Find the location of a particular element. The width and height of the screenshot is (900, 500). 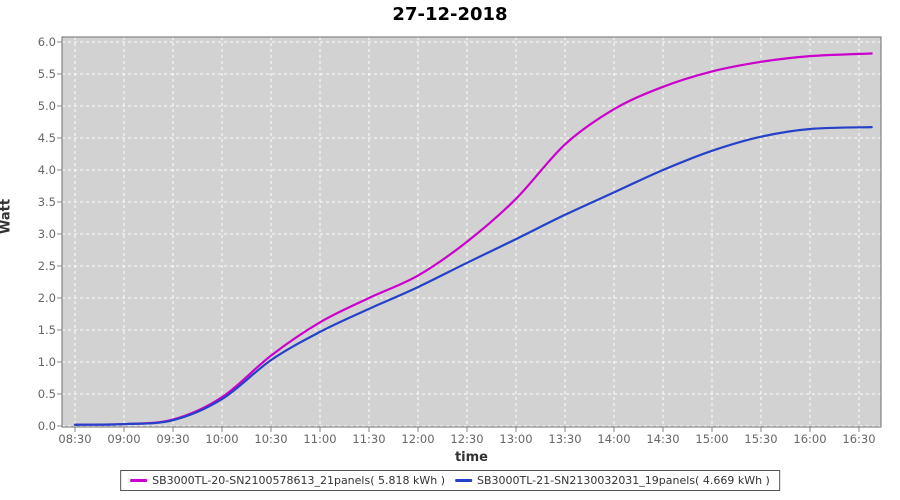

y-tick-label: 3.5 is located at coordinates (46, 202).